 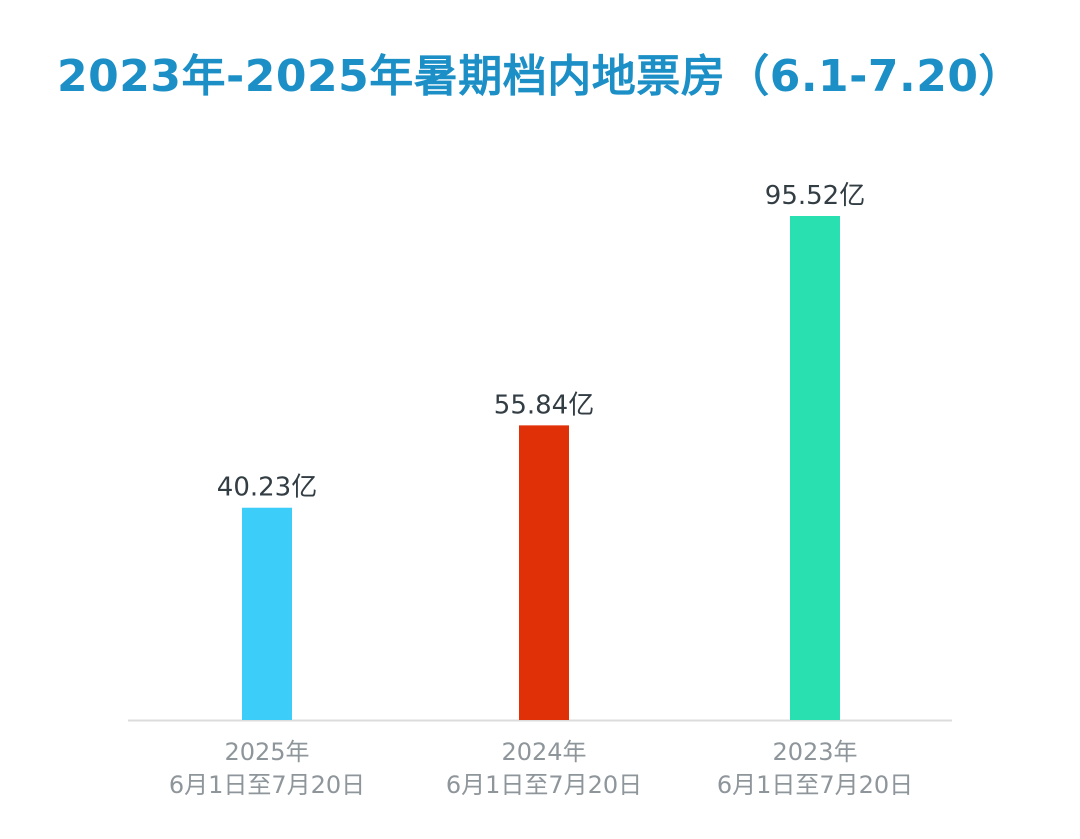 What do you see at coordinates (544, 405) in the screenshot?
I see `data-label-1: 55.84亿` at bounding box center [544, 405].